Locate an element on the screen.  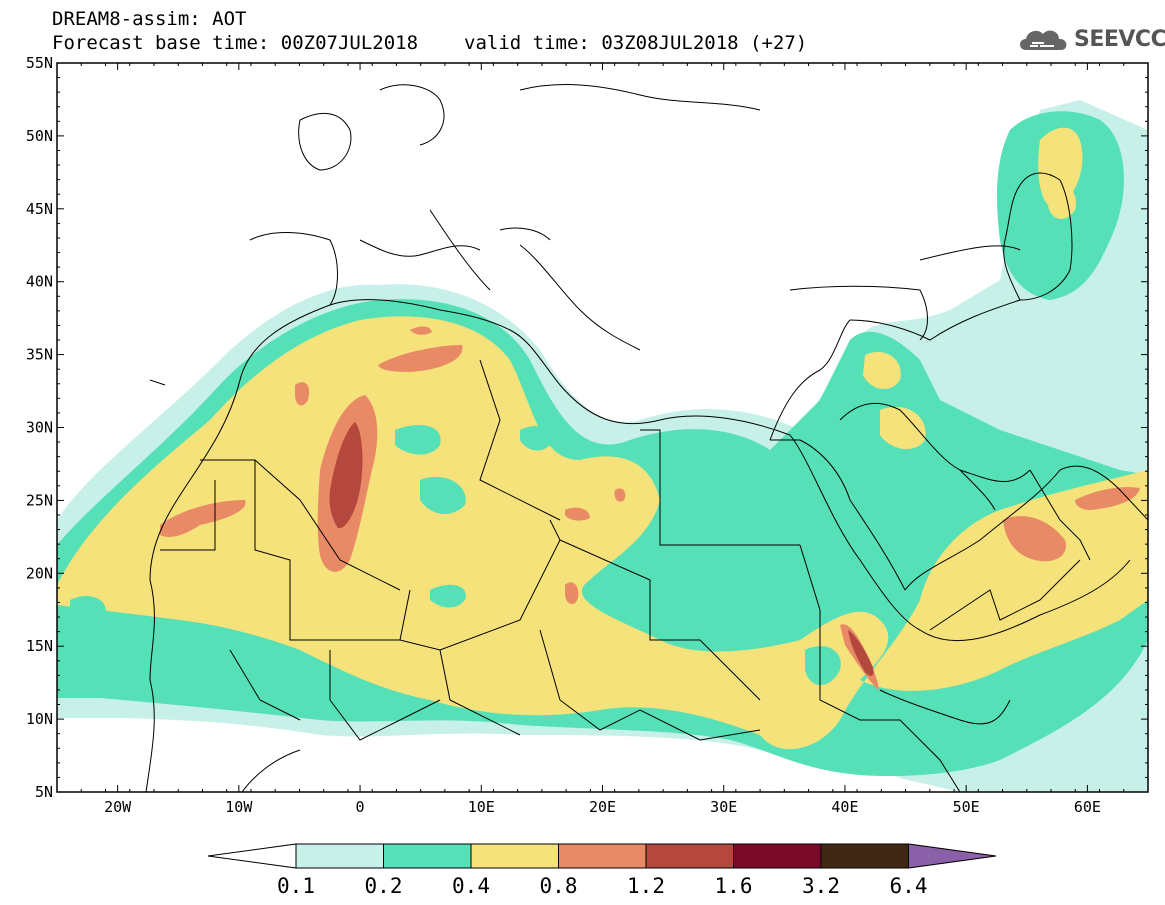
cloud-icon is located at coordinates (1043, 40).